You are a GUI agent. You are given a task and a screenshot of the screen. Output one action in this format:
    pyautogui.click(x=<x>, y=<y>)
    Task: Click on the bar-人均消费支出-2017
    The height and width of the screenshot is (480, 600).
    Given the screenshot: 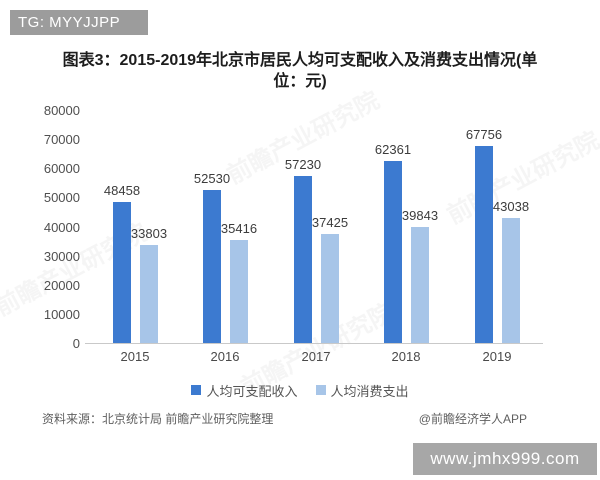 What is the action you would take?
    pyautogui.click(x=330, y=288)
    